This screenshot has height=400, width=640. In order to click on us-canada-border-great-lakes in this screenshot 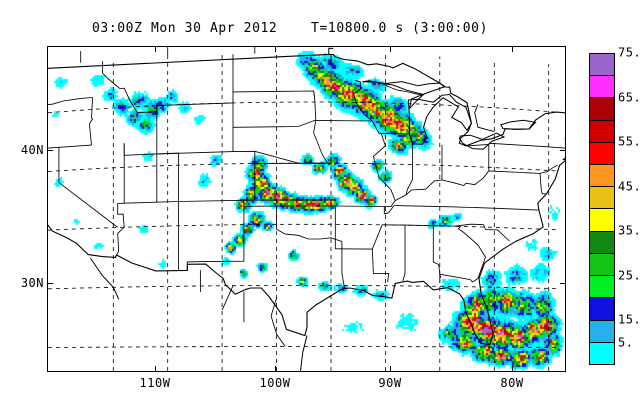, I will do `click(446, 100)`.